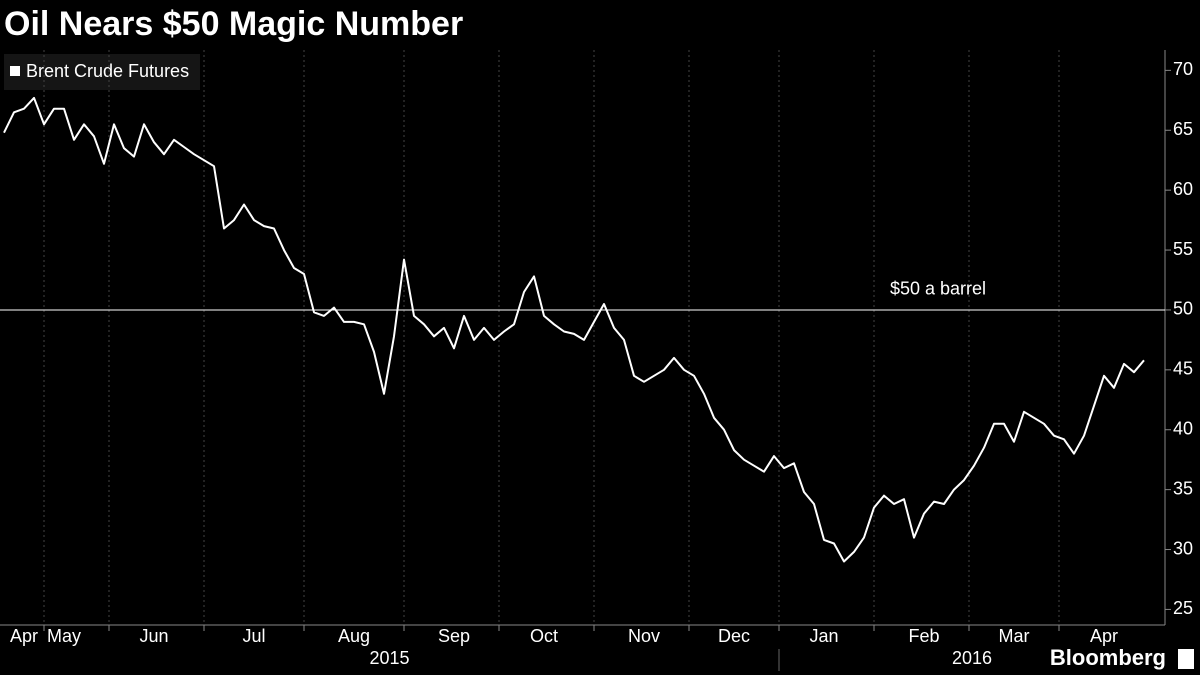 The height and width of the screenshot is (675, 1200). What do you see at coordinates (1183, 548) in the screenshot?
I see `y-tick-label: 30` at bounding box center [1183, 548].